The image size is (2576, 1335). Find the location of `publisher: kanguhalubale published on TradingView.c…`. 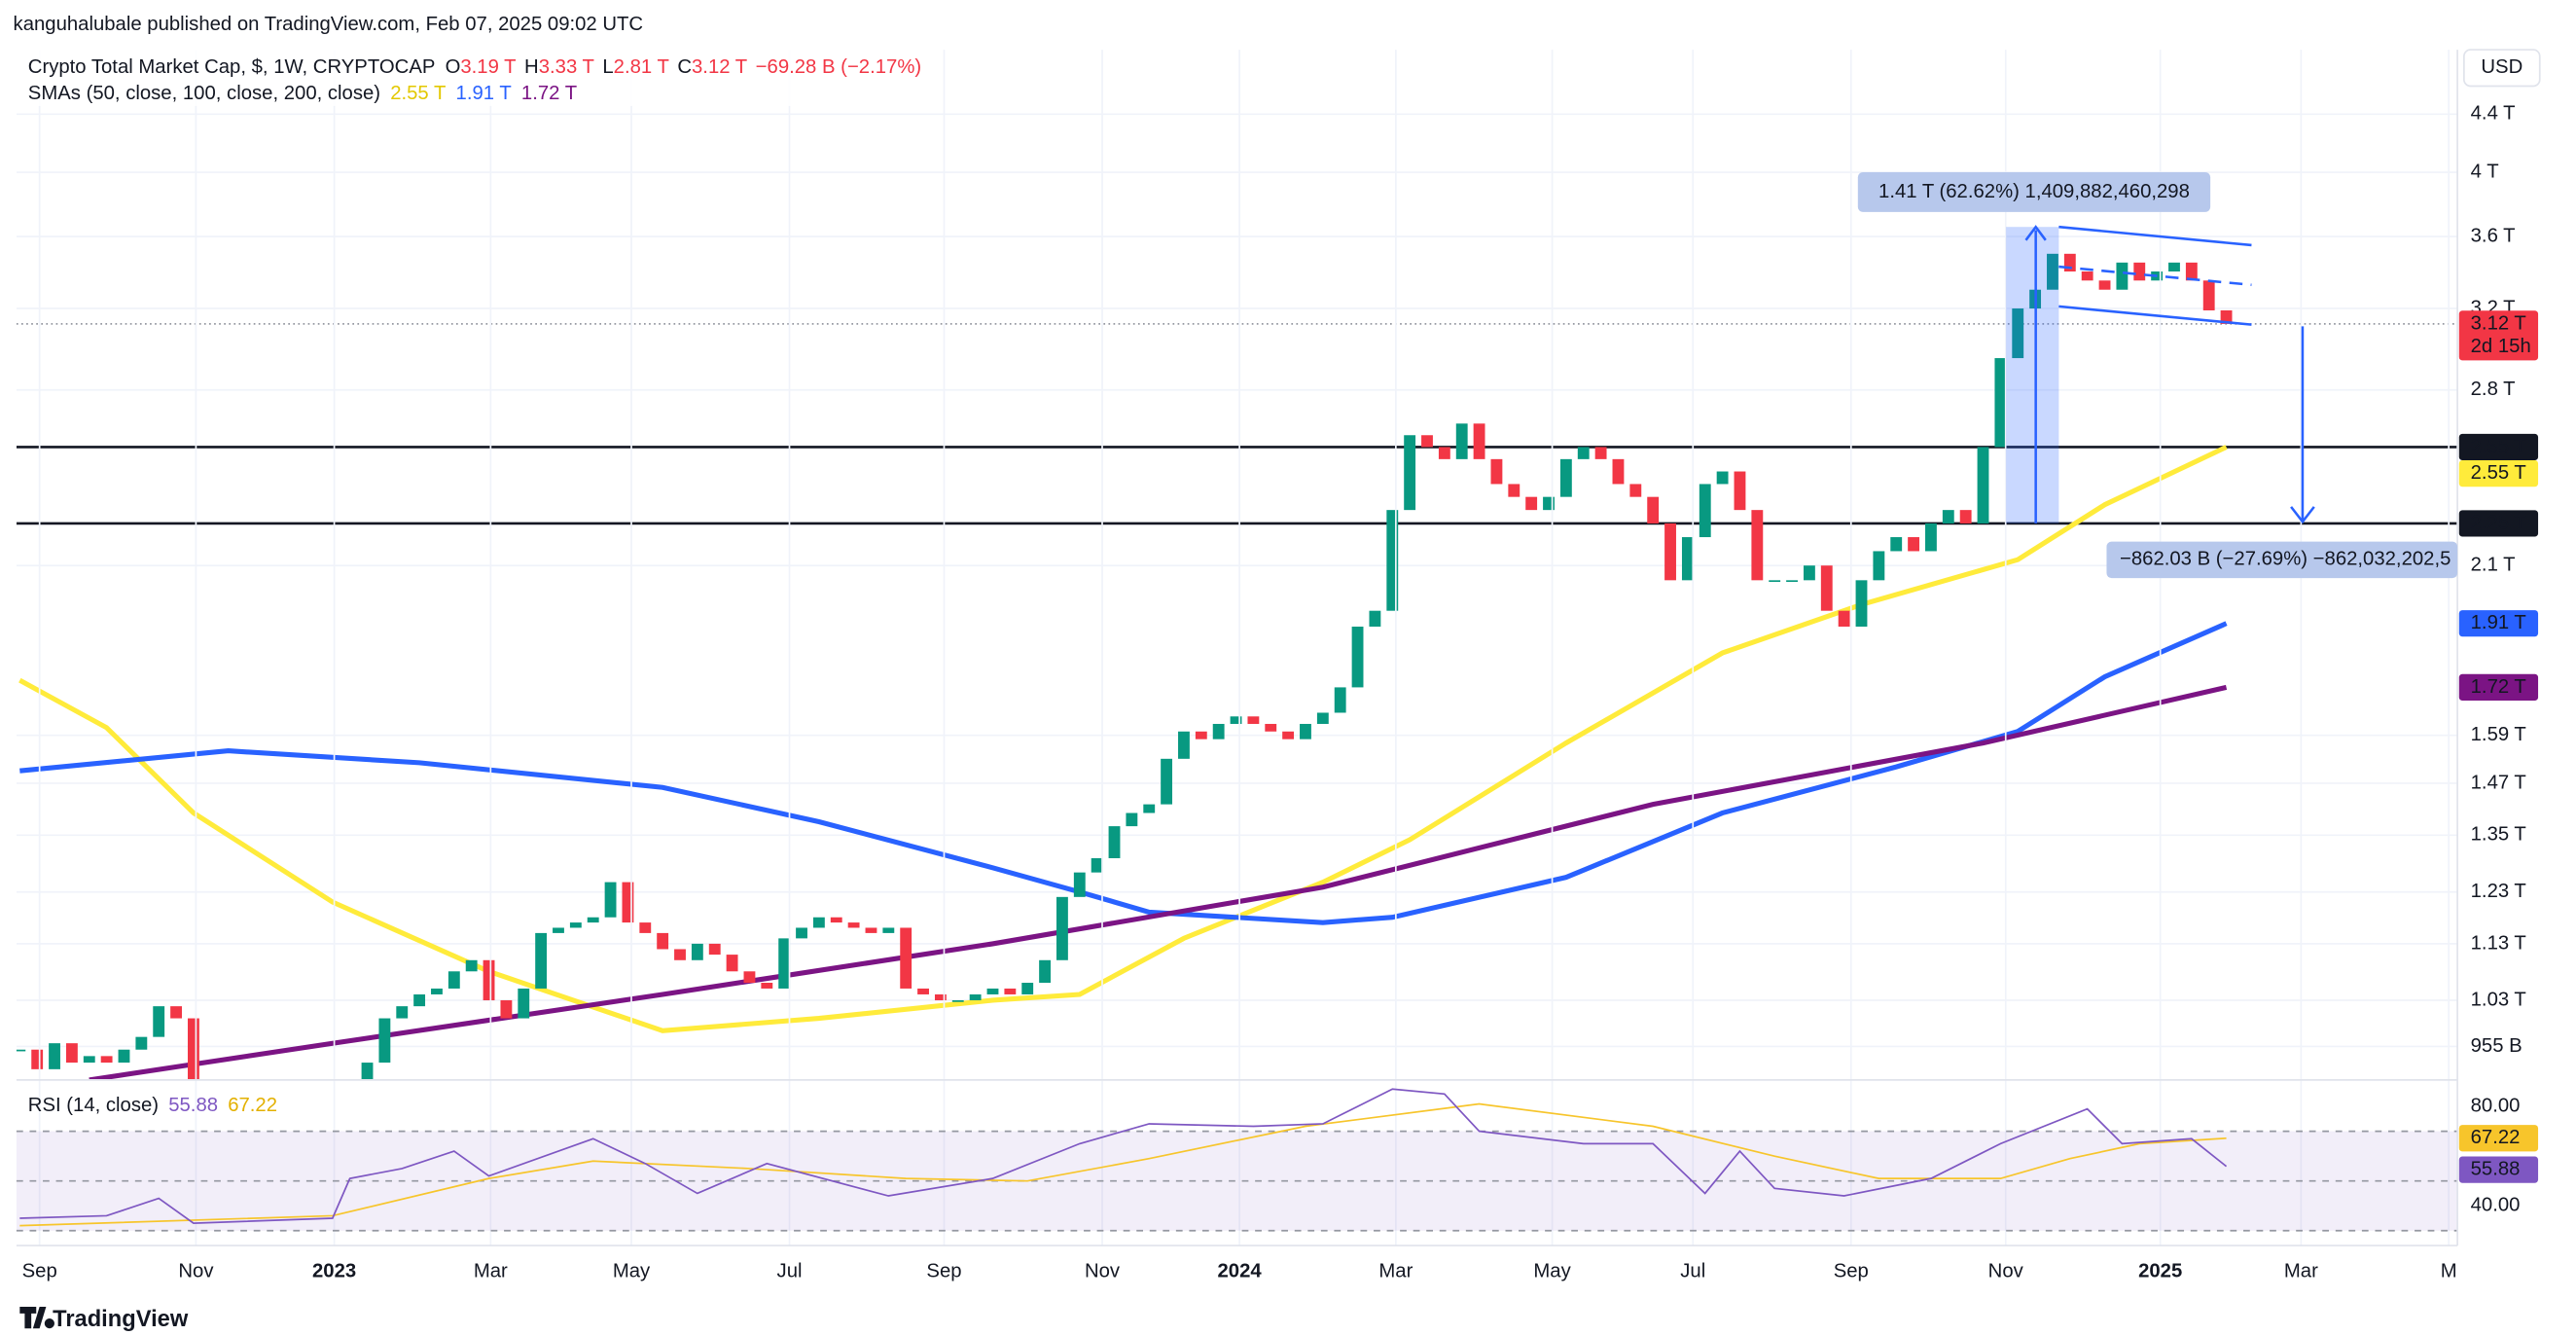

publisher: kanguhalubale published on TradingView.c… is located at coordinates (329, 24).